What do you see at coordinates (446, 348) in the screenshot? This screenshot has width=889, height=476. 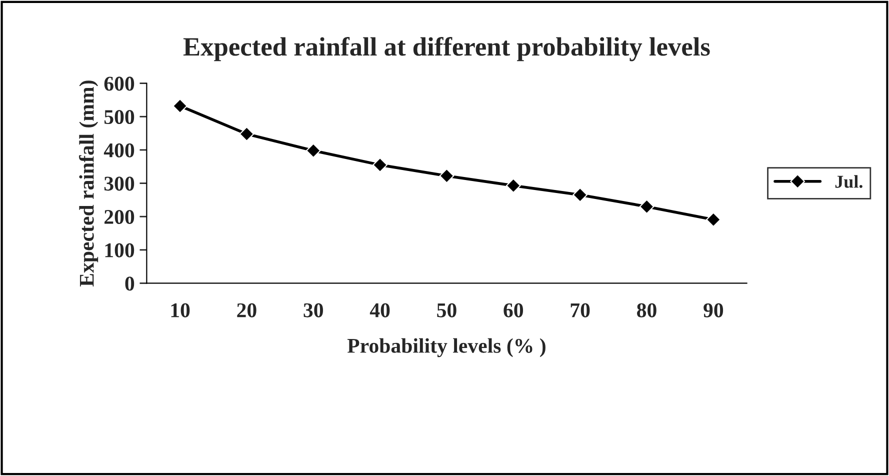 I see `x-axis-title: Probability levels (% )` at bounding box center [446, 348].